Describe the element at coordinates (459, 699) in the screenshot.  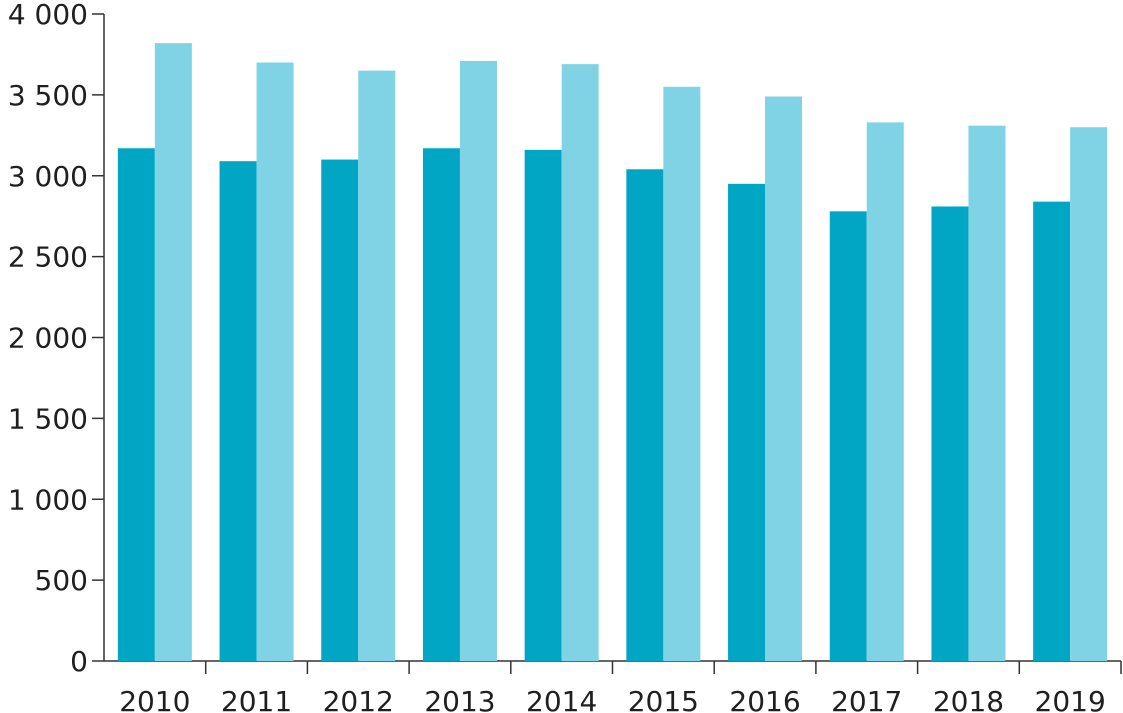
I see `x-tick-label: 2013` at that location.